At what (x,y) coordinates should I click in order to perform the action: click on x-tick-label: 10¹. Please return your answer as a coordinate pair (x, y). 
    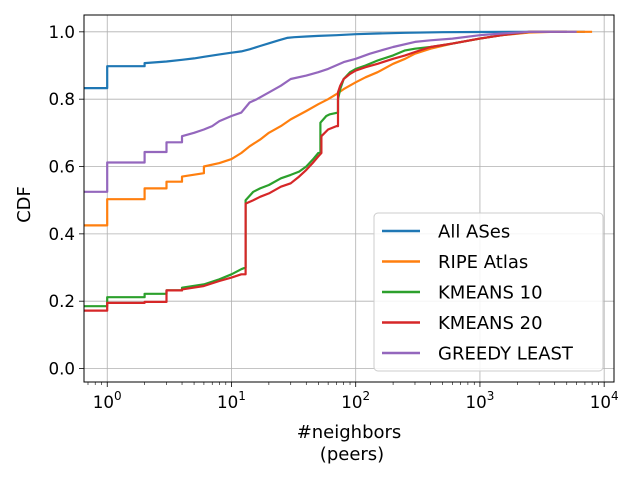
    Looking at the image, I should click on (231, 400).